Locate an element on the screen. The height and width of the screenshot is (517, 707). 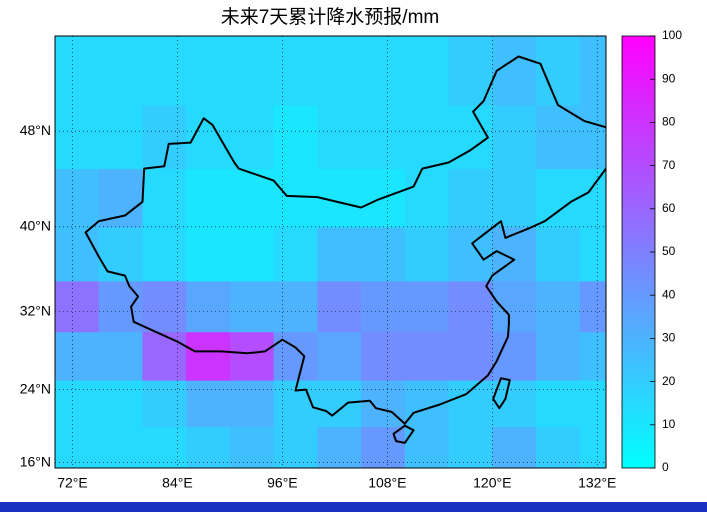
colorbar-tick-label: 0 is located at coordinates (665, 467).